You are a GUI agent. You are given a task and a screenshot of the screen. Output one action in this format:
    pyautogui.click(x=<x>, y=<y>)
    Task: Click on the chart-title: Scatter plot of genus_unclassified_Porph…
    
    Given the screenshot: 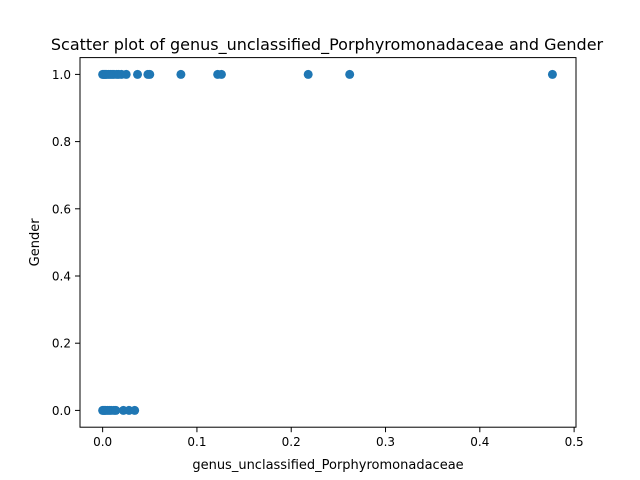 What is the action you would take?
    pyautogui.click(x=327, y=45)
    